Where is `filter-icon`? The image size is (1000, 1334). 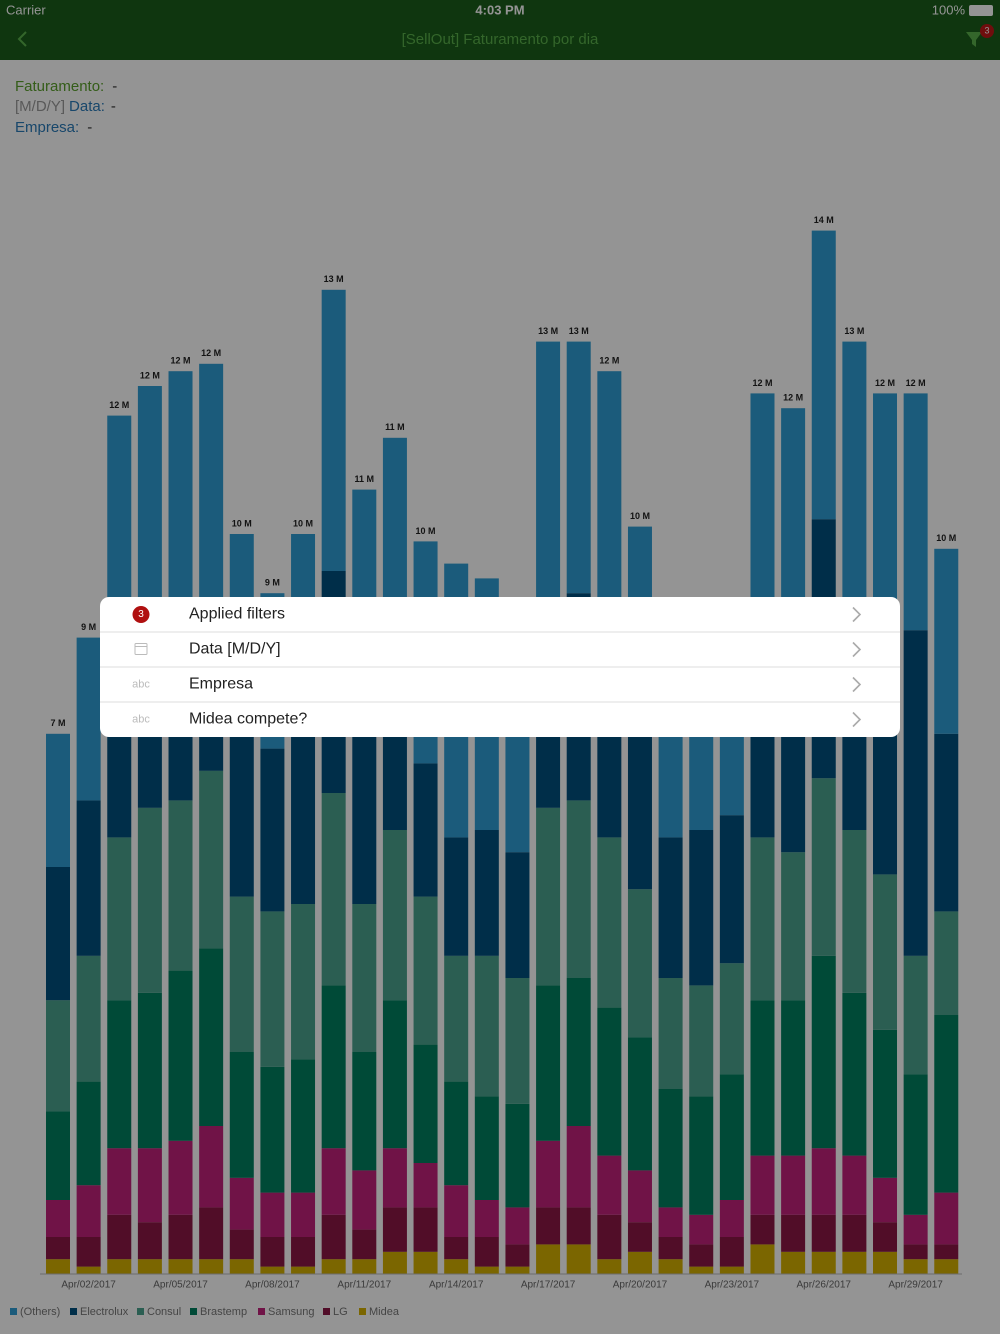
filter-icon is located at coordinates (974, 39).